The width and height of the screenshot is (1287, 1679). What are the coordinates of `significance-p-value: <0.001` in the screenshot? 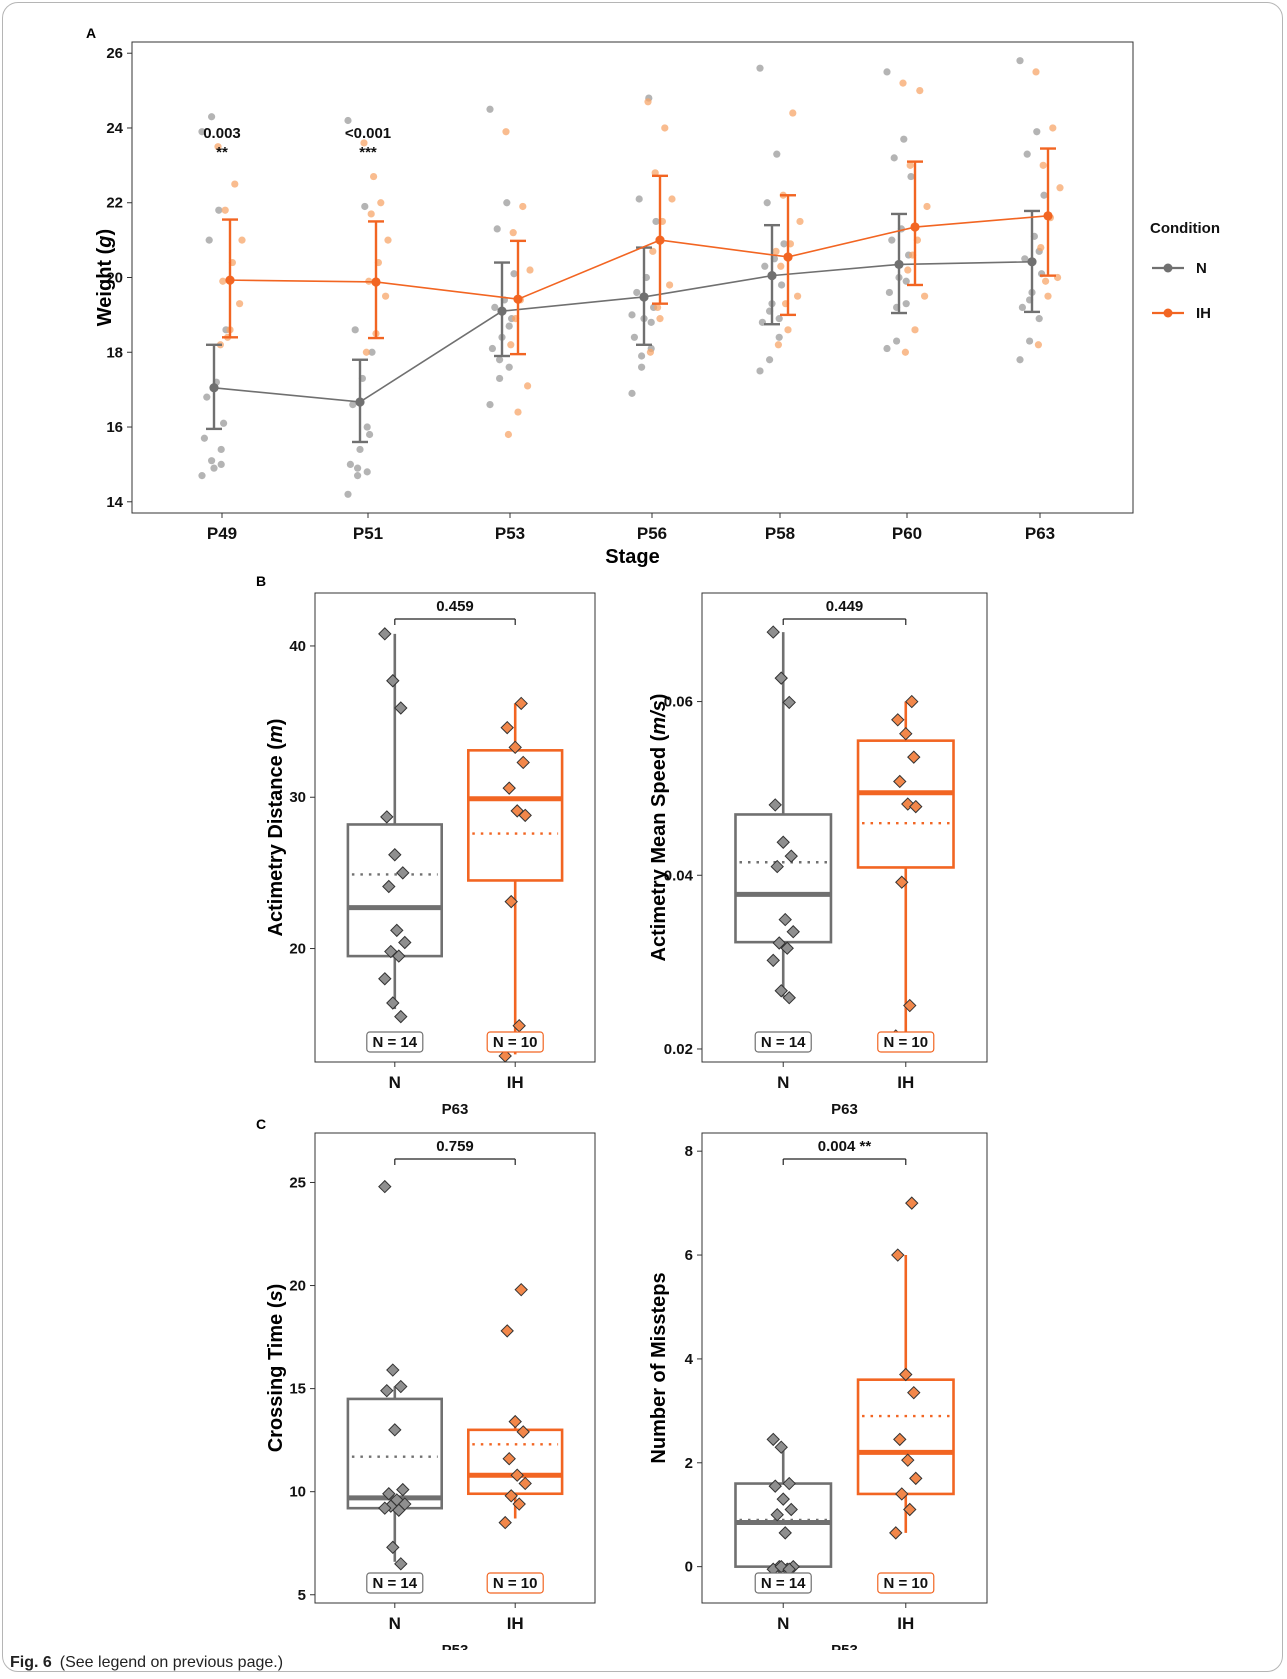 It's located at (368, 133).